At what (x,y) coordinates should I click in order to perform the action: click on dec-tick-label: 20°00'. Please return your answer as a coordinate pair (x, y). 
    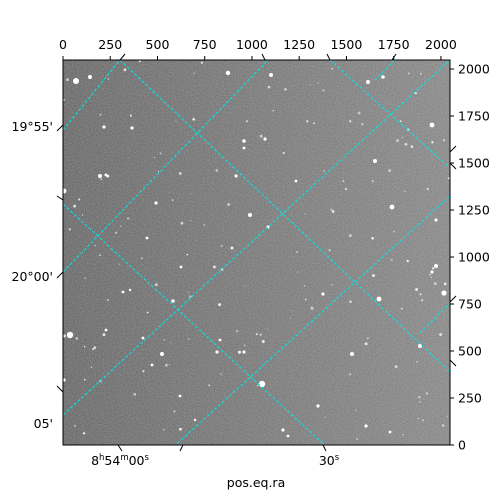
    Looking at the image, I should click on (33, 276).